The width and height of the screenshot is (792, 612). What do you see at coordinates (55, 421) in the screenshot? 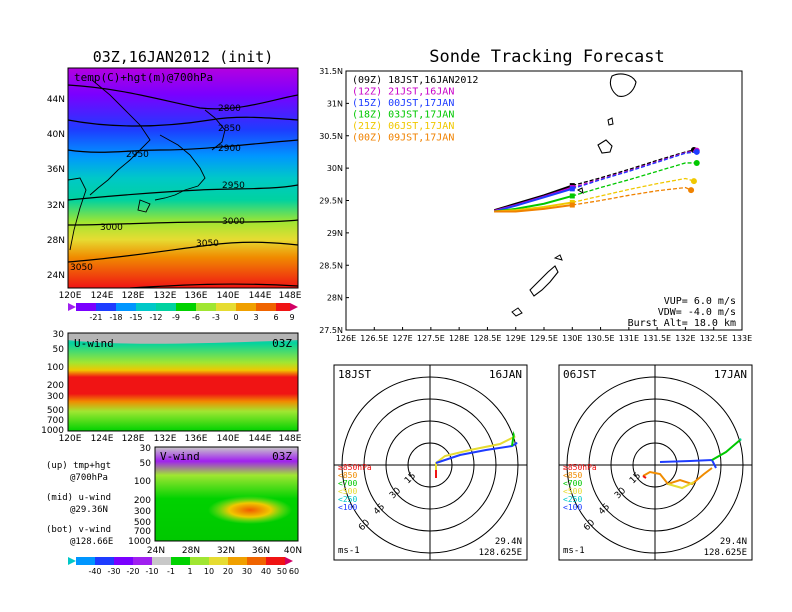
I see `y-tick-label: 700` at bounding box center [55, 421].